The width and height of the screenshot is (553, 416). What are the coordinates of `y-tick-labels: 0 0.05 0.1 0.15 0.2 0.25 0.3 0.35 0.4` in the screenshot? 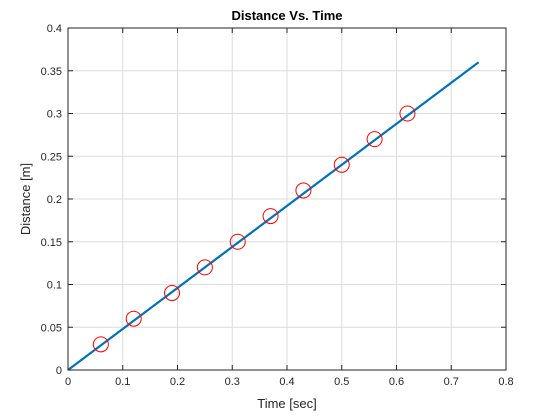 It's located at (51, 200).